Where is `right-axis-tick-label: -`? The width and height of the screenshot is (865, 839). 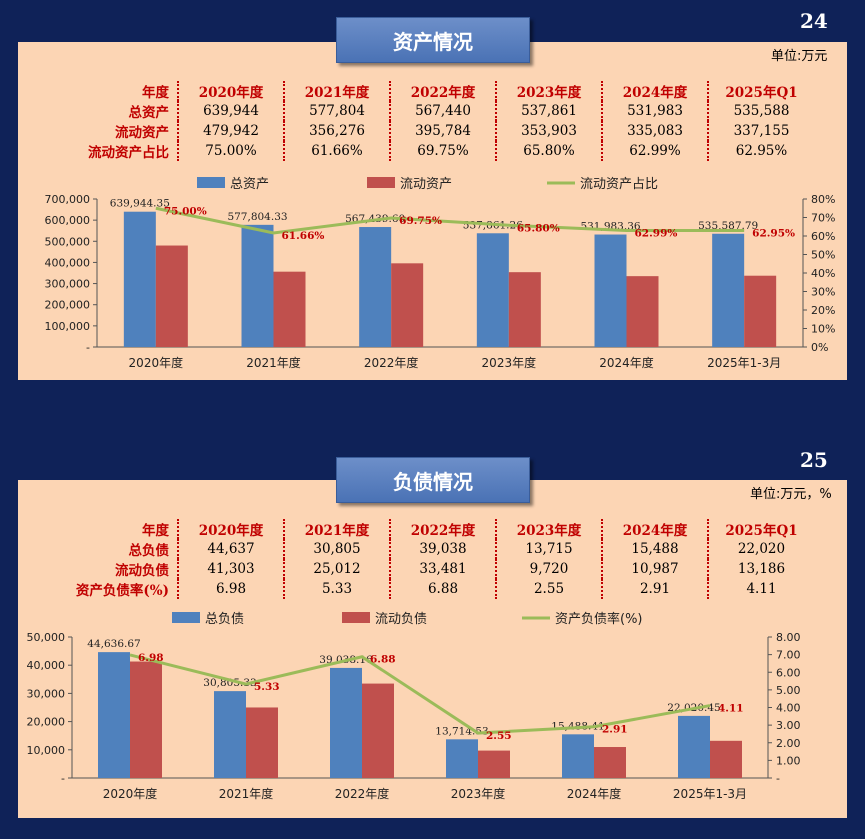
right-axis-tick-label: - is located at coordinates (778, 778).